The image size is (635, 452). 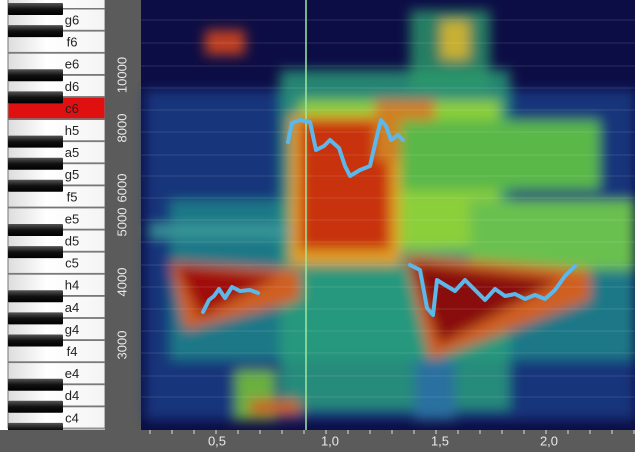 What do you see at coordinates (121, 188) in the screenshot?
I see `y-tick-label: 6000` at bounding box center [121, 188].